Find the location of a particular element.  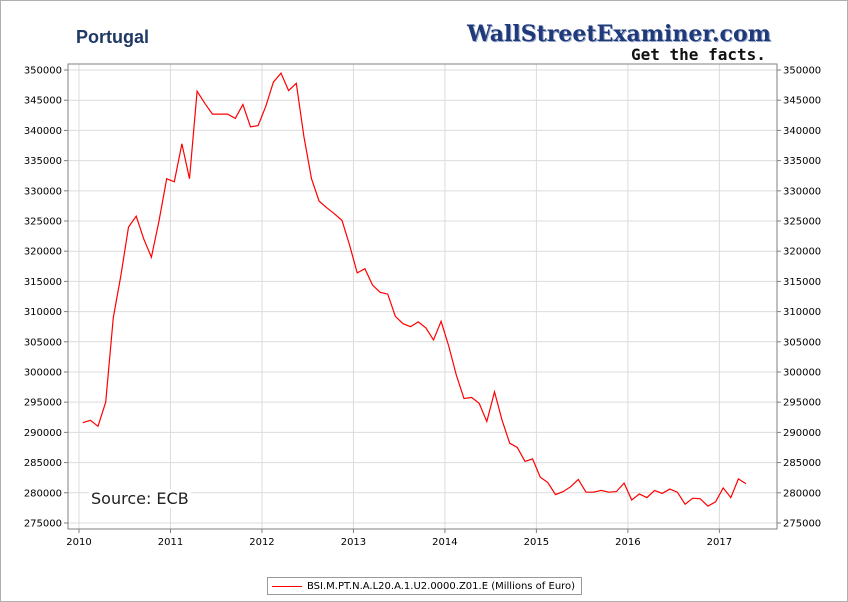

y-tick-label-left: 305000 is located at coordinates (43, 342).